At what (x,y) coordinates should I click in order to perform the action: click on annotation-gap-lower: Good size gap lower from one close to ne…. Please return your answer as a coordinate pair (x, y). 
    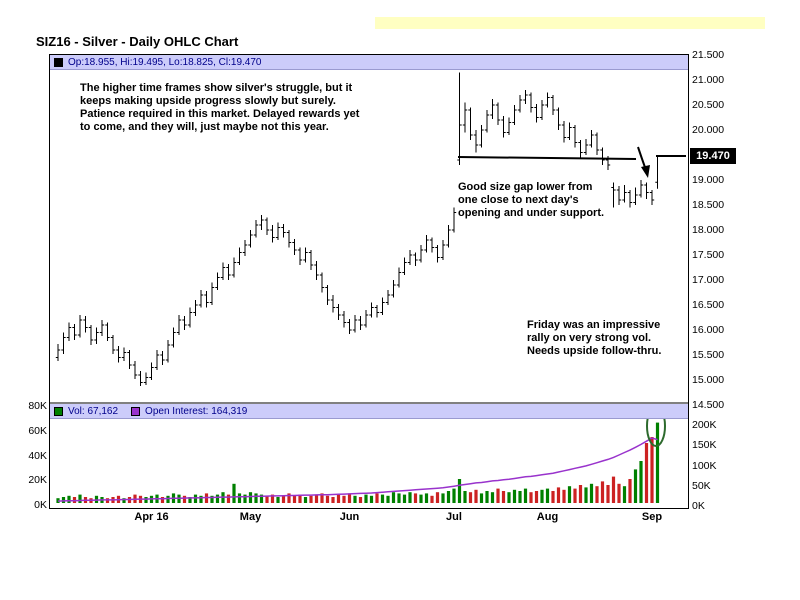
    Looking at the image, I should click on (531, 200).